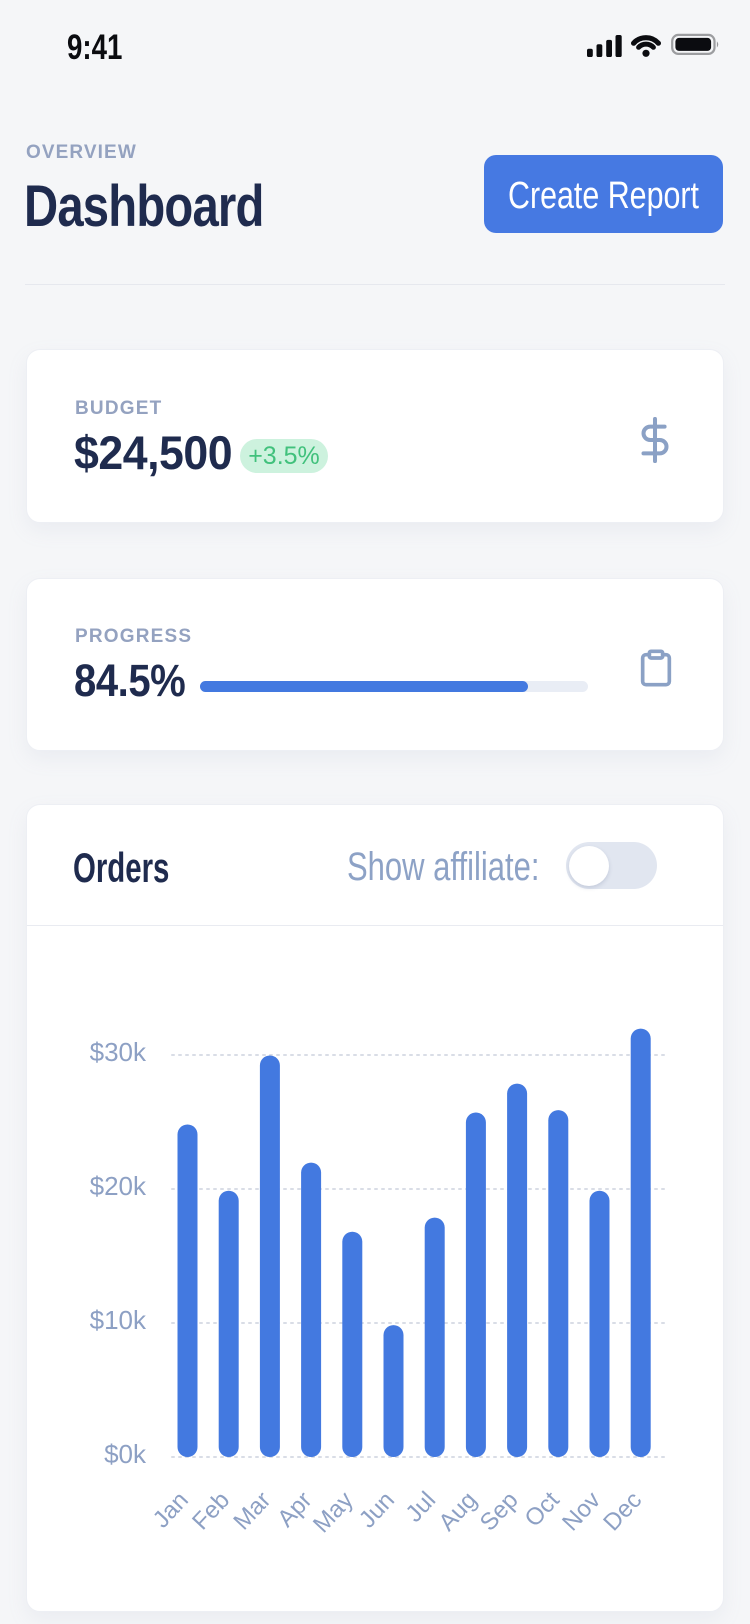 This screenshot has width=750, height=1624. I want to click on svg-text: Sep, so click(499, 1512).